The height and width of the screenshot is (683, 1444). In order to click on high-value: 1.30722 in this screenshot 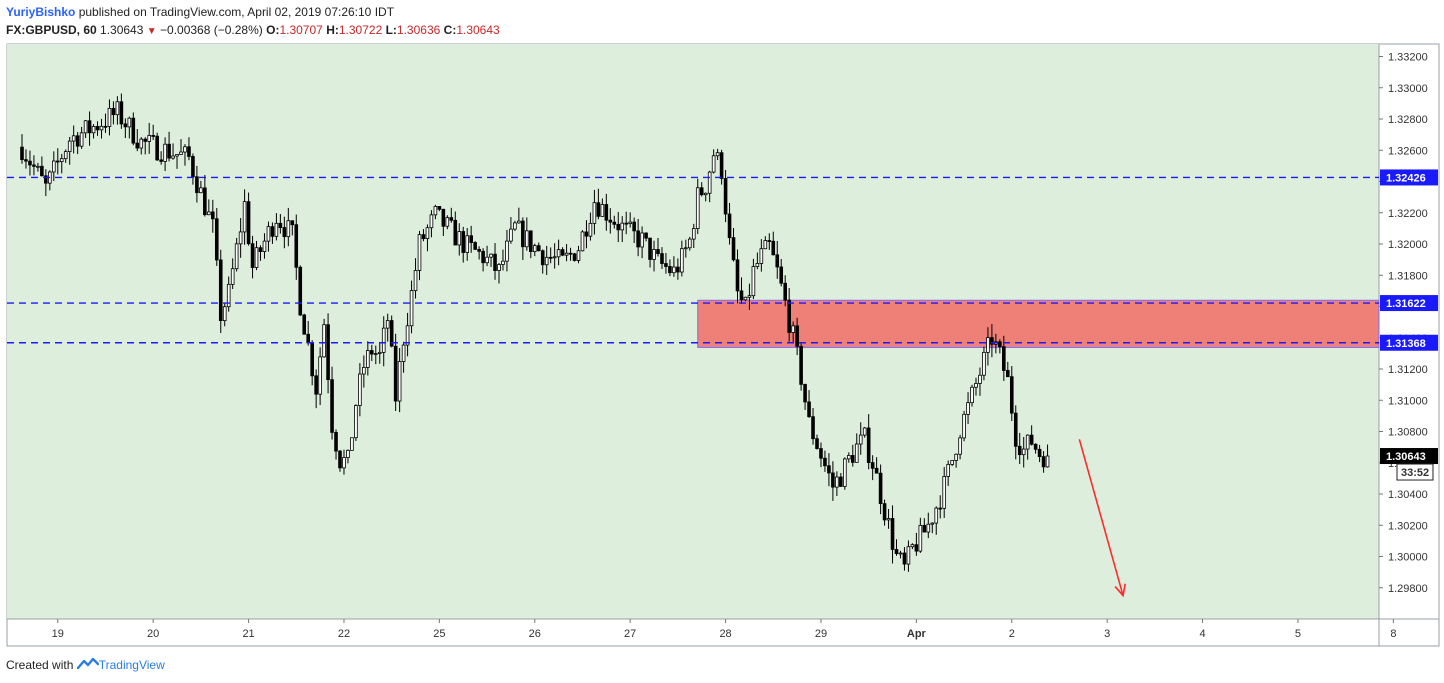, I will do `click(360, 30)`.